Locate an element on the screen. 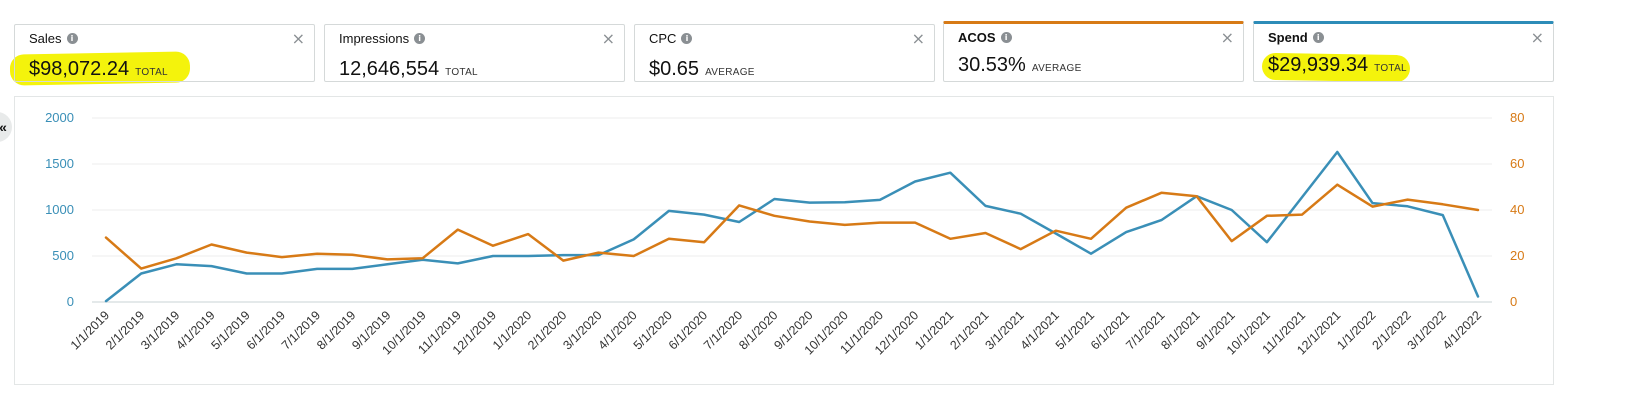  metric-label-acos: ACOS i is located at coordinates (985, 37).